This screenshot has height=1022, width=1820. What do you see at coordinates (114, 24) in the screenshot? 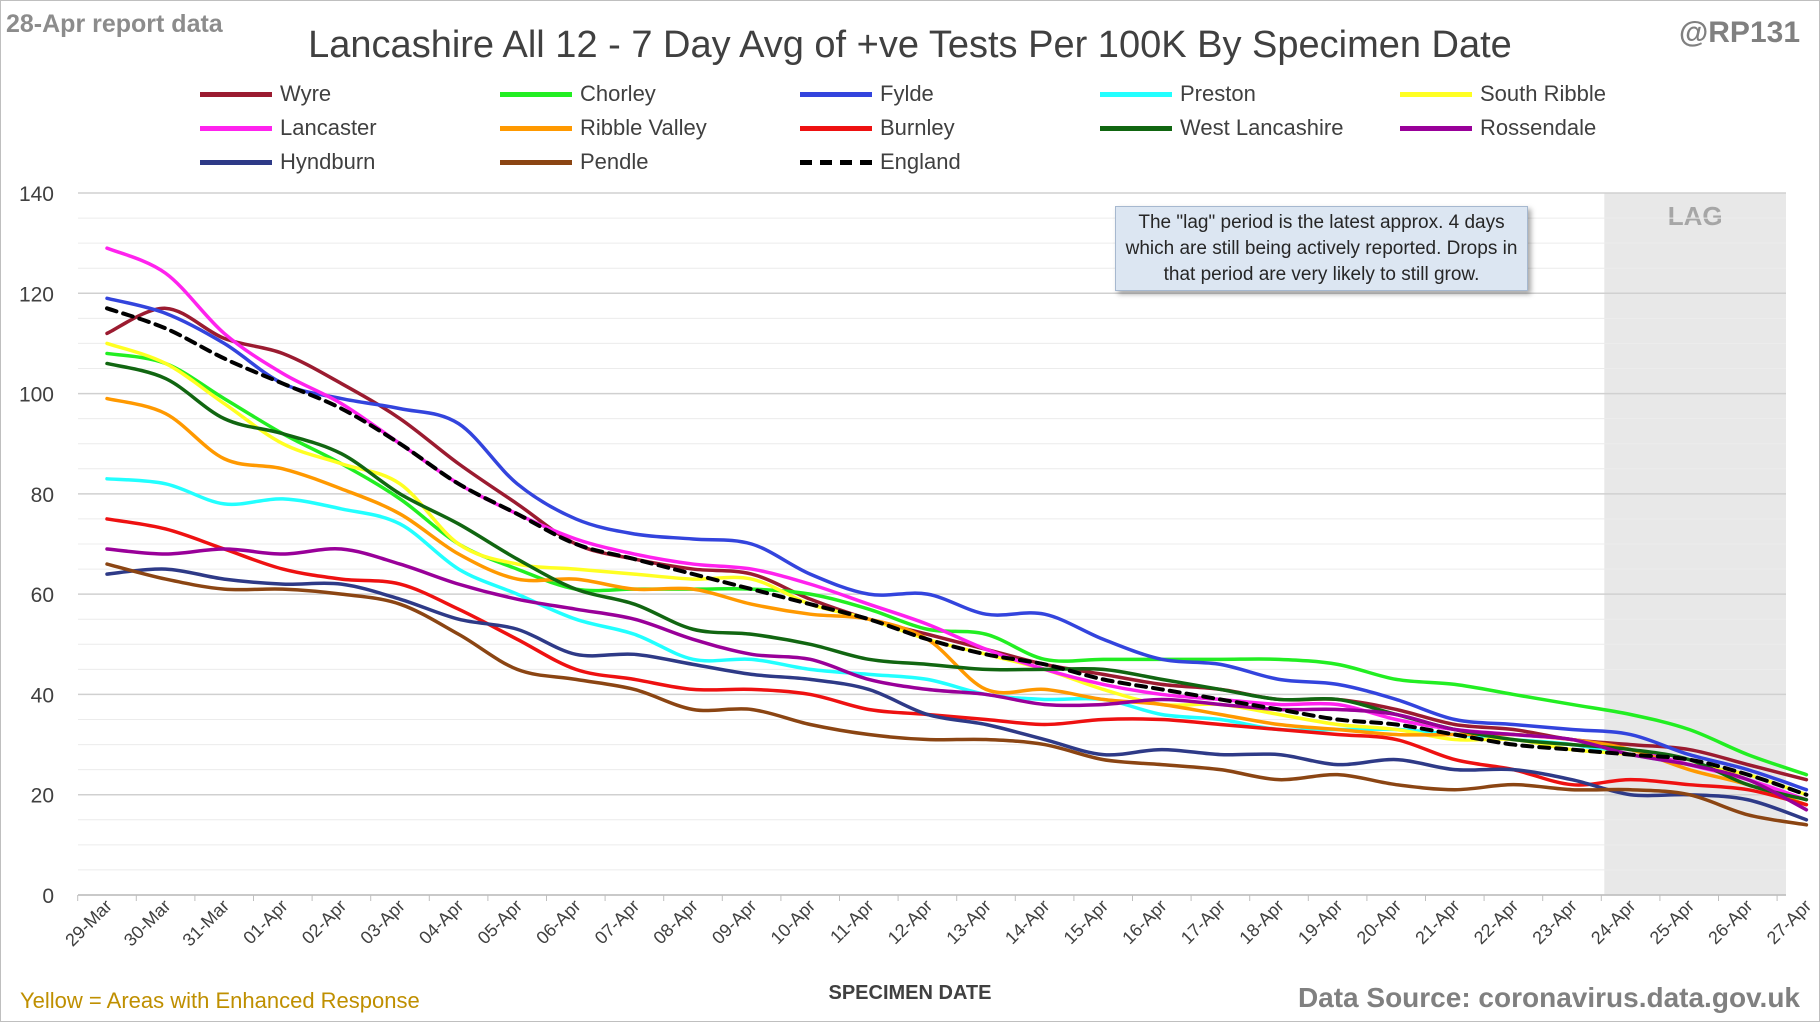
I see `report-date: 28-Apr report data` at bounding box center [114, 24].